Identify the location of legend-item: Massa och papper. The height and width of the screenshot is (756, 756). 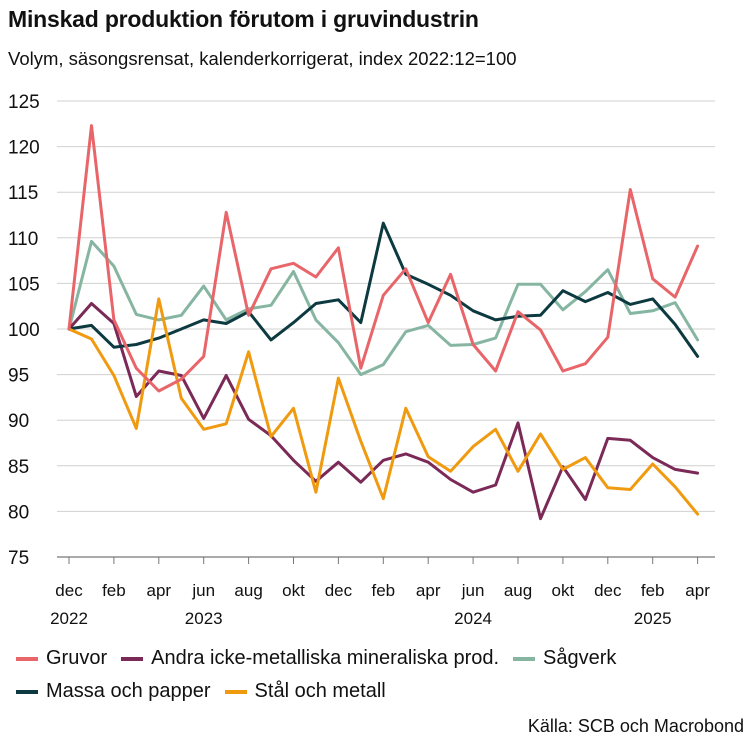
(113, 691).